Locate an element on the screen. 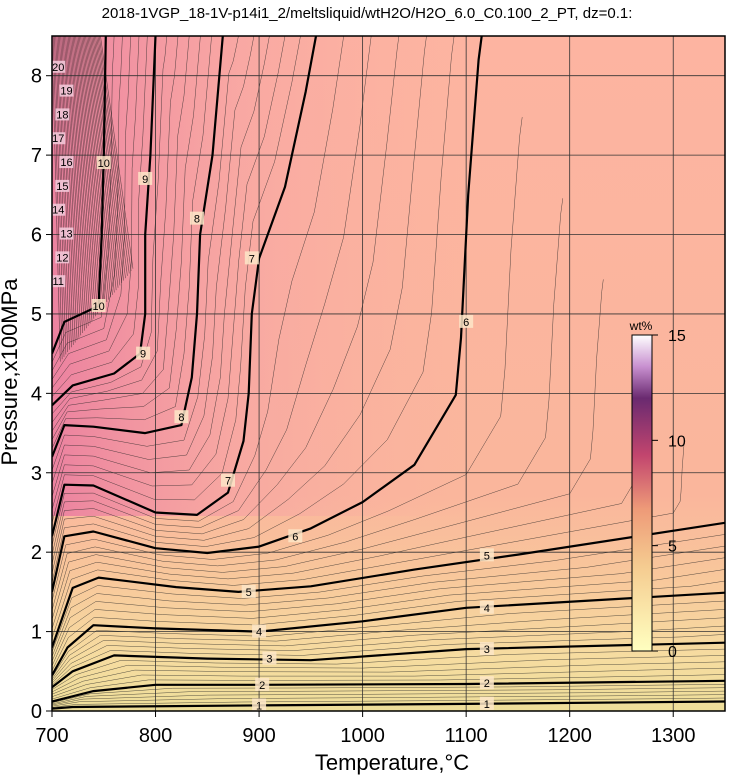 The width and height of the screenshot is (734, 776). y-tick-label: 5 is located at coordinates (36, 315).